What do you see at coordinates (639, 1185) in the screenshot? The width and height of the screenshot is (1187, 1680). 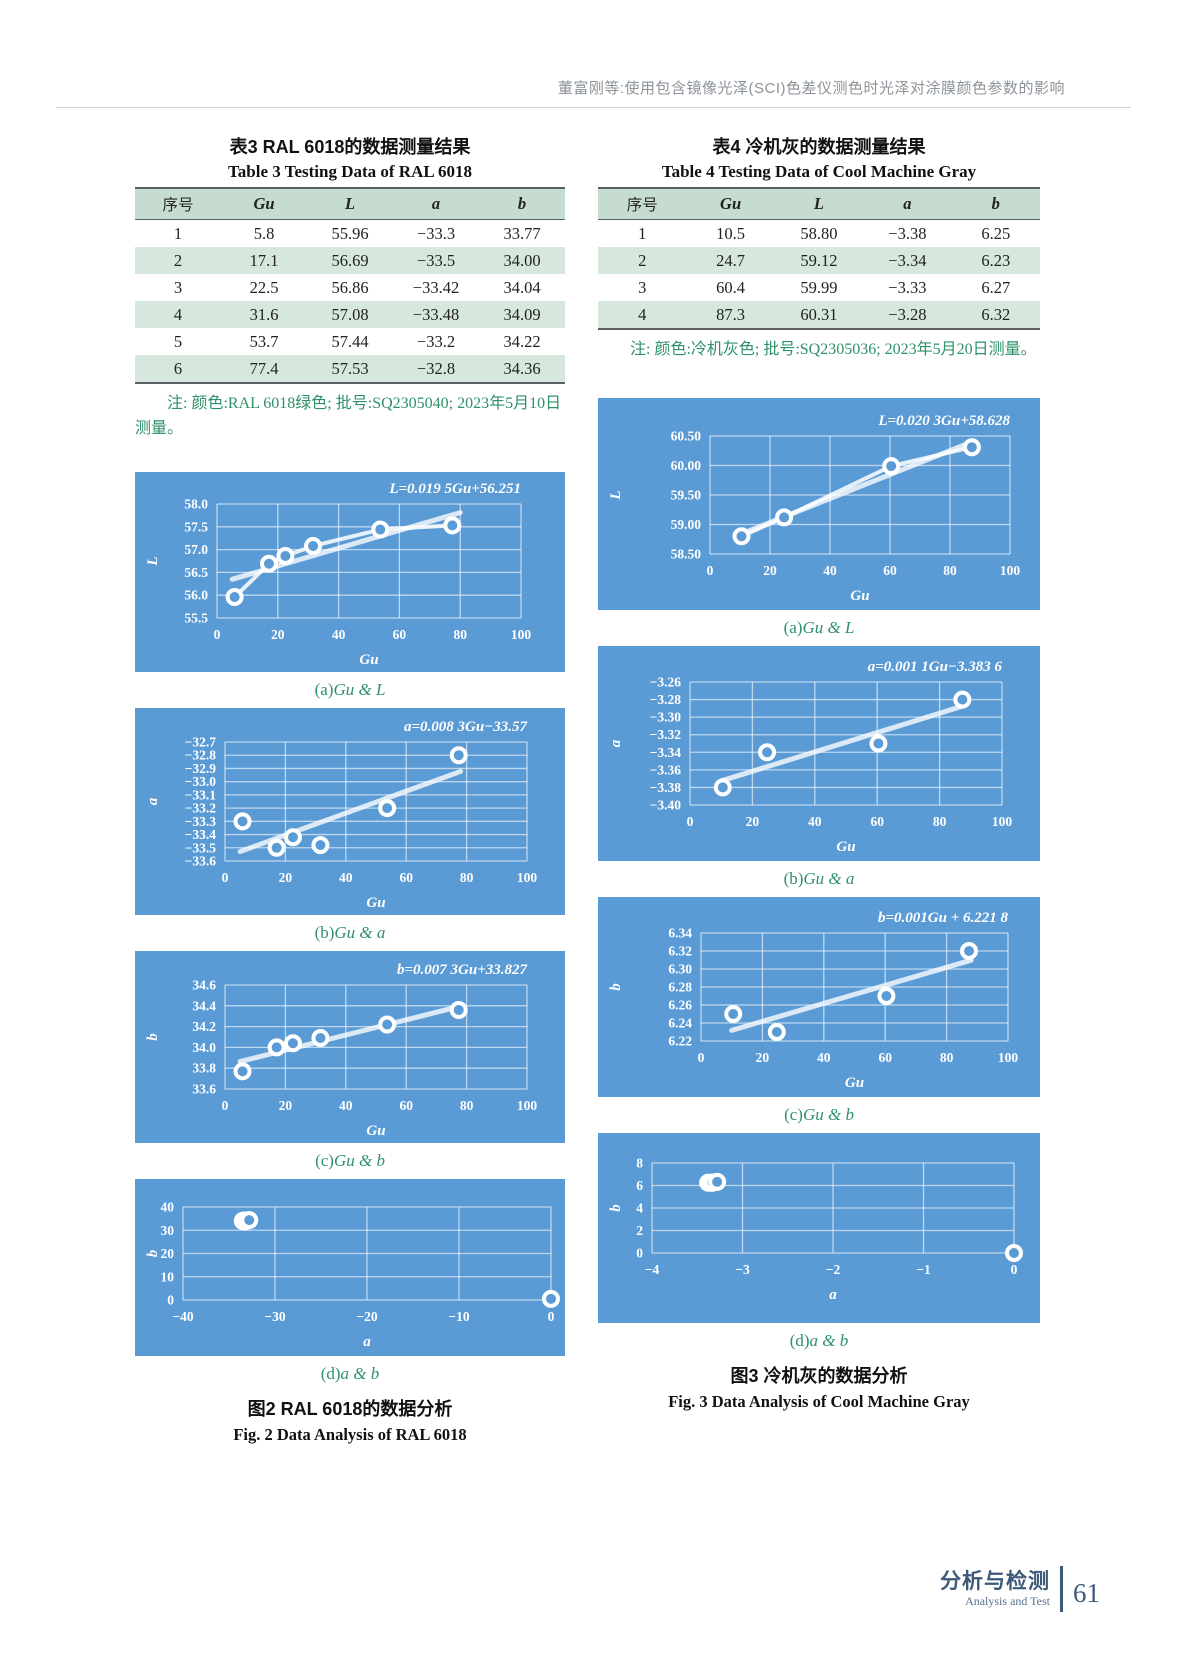 I see `svg-text: 6` at bounding box center [639, 1185].